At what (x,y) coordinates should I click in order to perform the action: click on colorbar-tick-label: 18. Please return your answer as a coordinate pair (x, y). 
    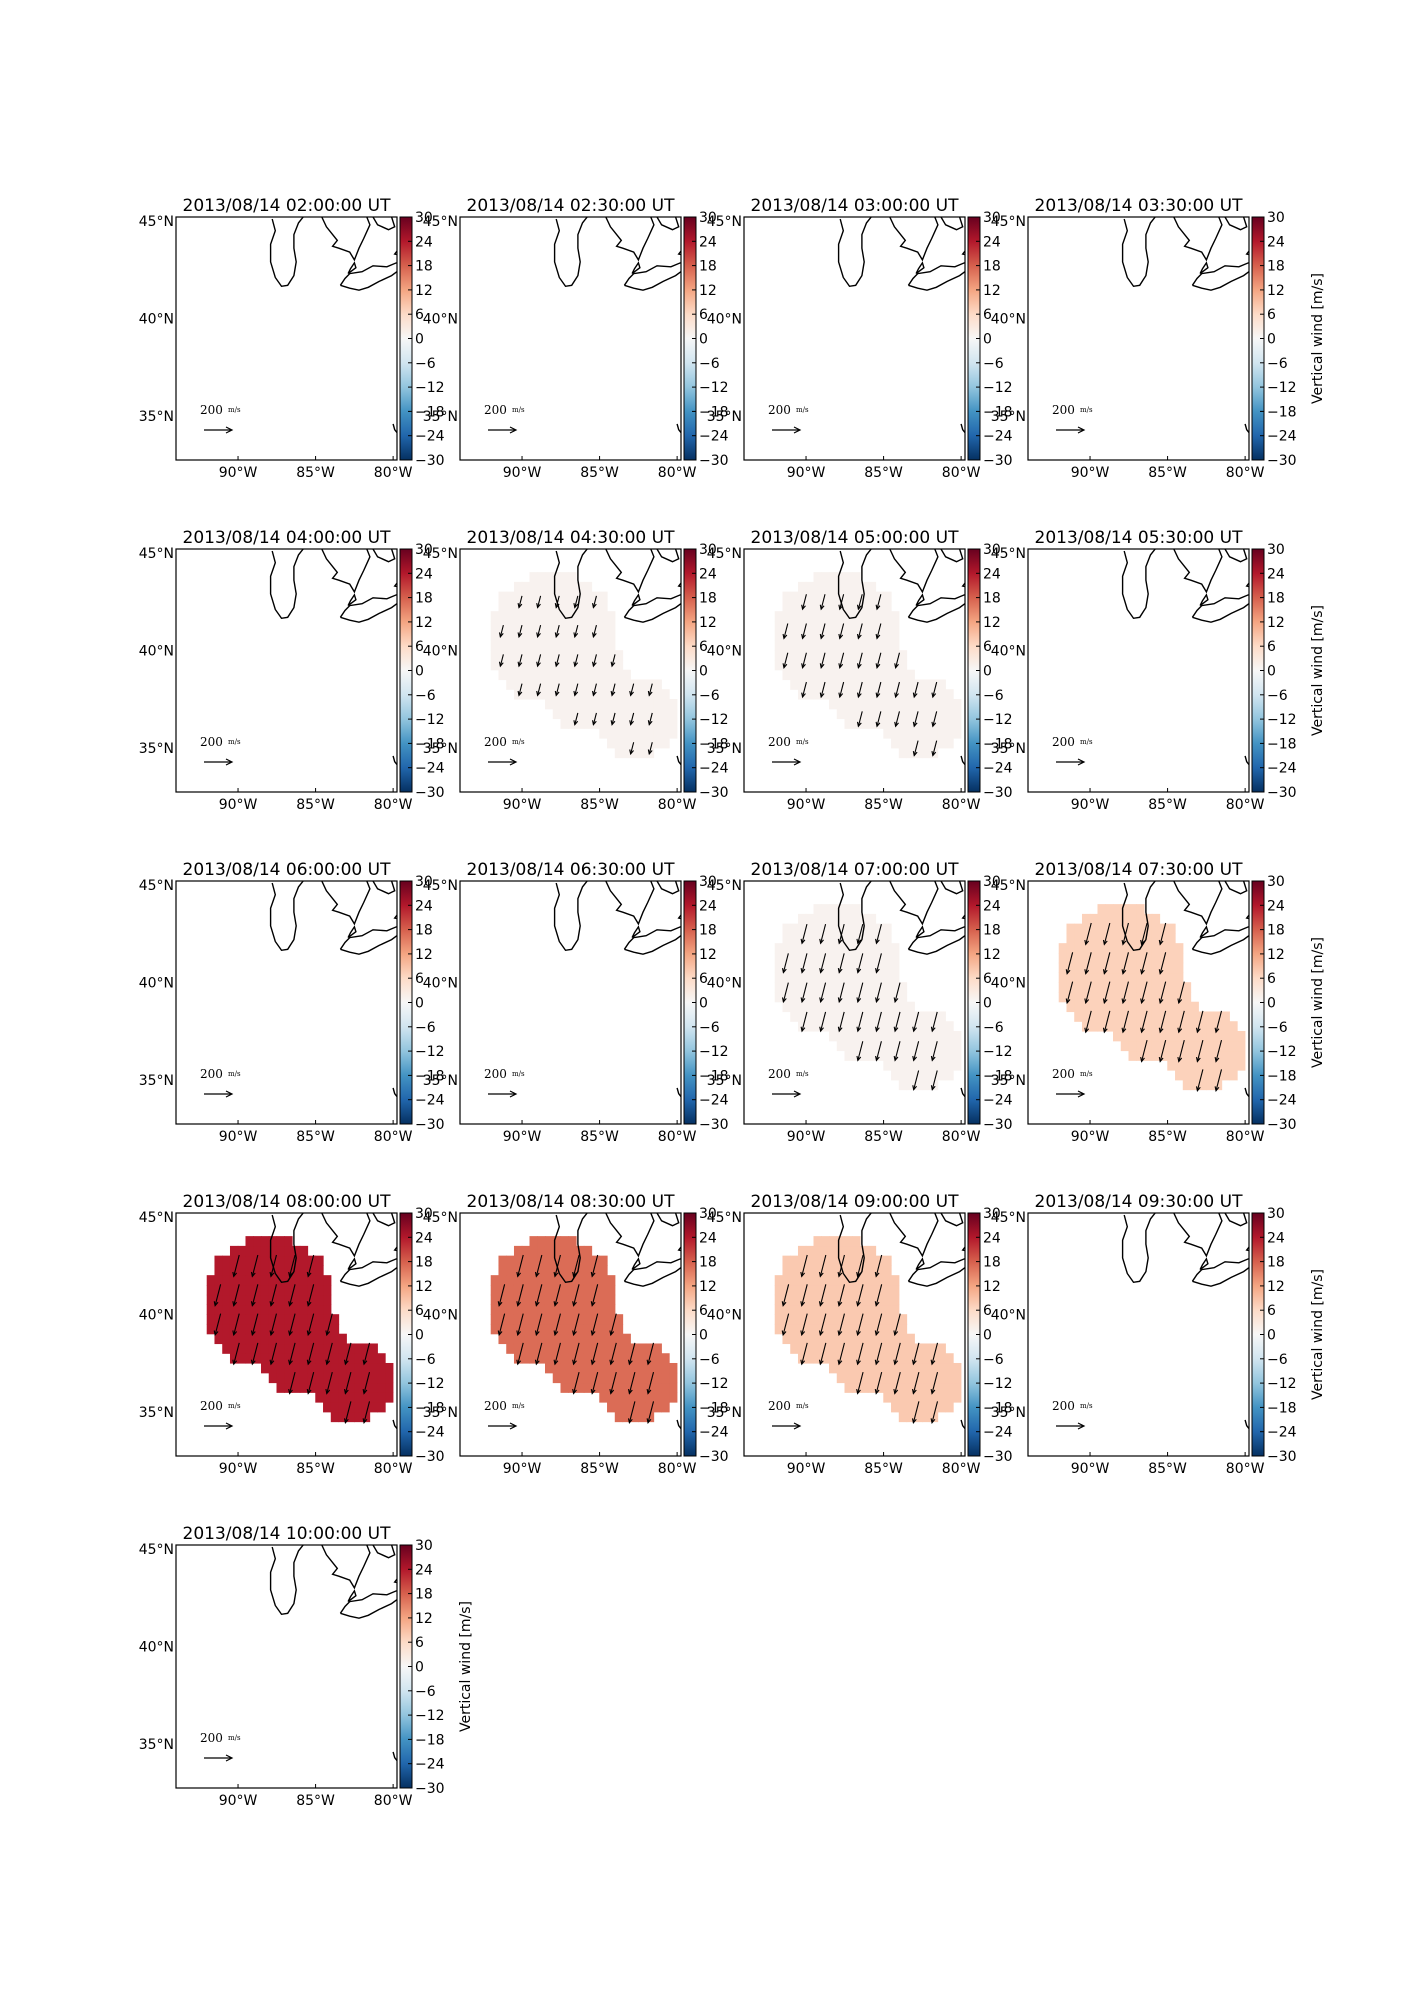
    Looking at the image, I should click on (424, 267).